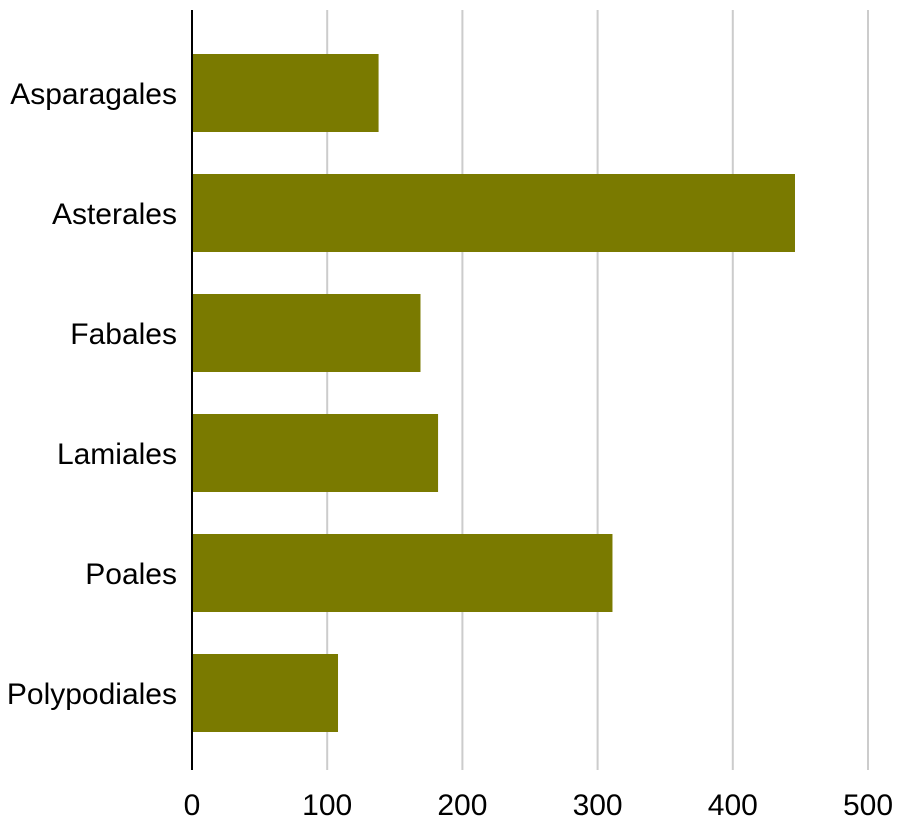 The width and height of the screenshot is (897, 830). I want to click on bar-asterales, so click(493, 213).